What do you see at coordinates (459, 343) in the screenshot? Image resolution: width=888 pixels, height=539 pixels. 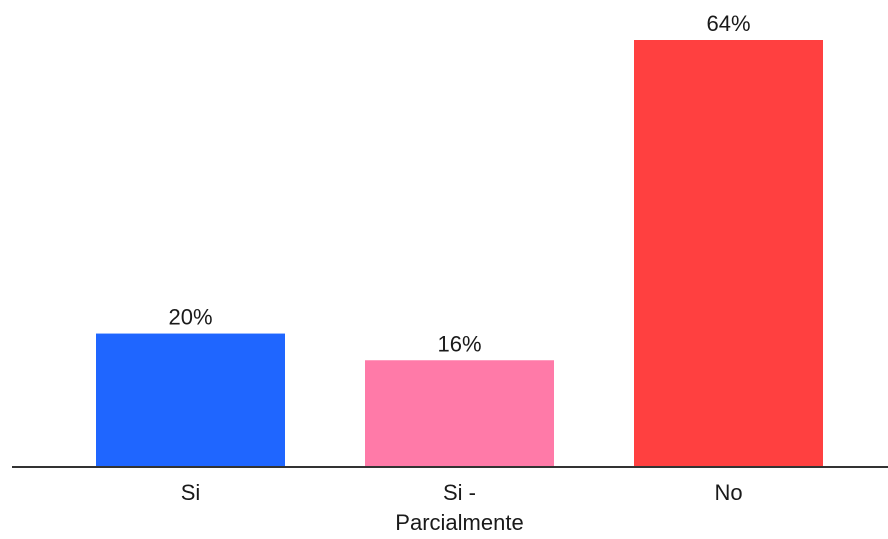 I see `value-label-1: 16%` at bounding box center [459, 343].